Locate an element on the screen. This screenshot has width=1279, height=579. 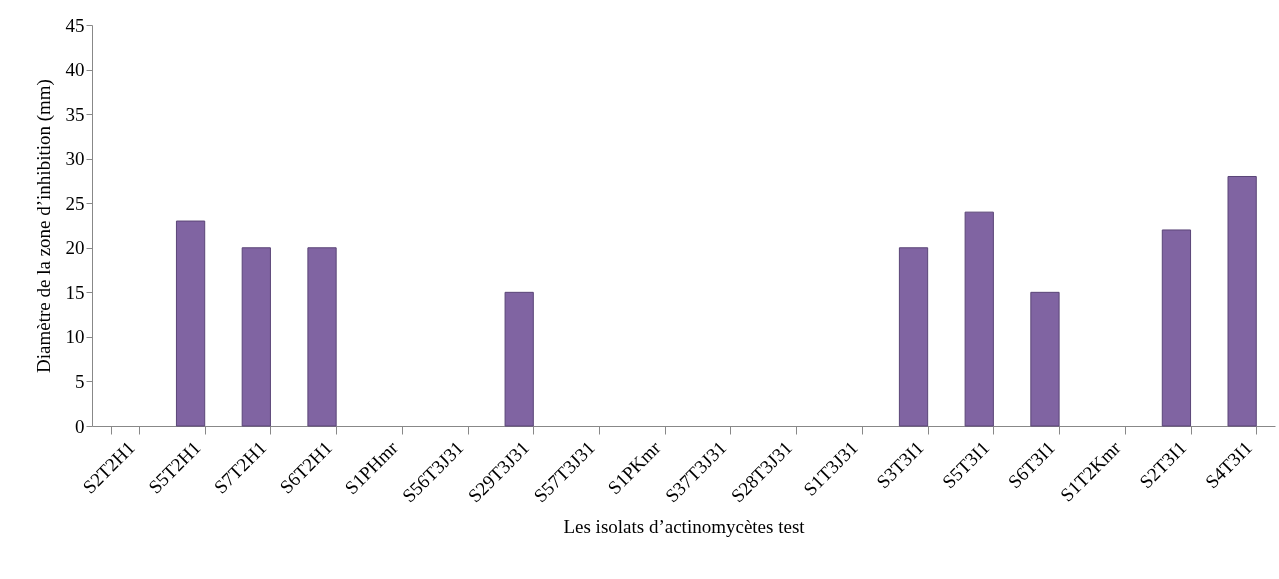
y-tick-label: 5 is located at coordinates (80, 381).